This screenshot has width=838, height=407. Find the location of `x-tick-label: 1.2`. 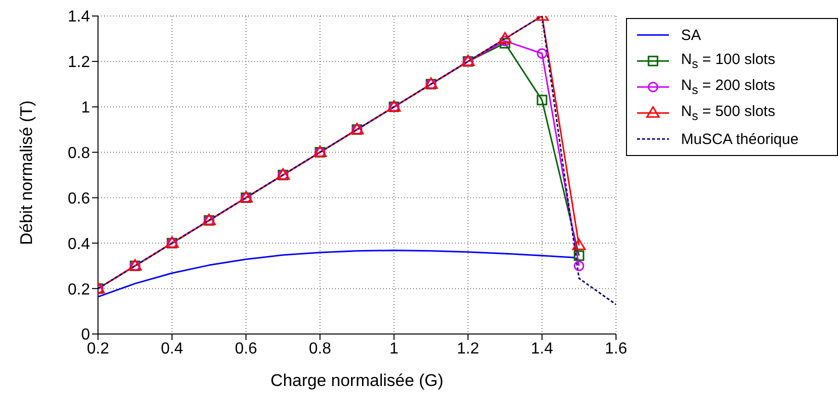

x-tick-label: 1.2 is located at coordinates (468, 349).